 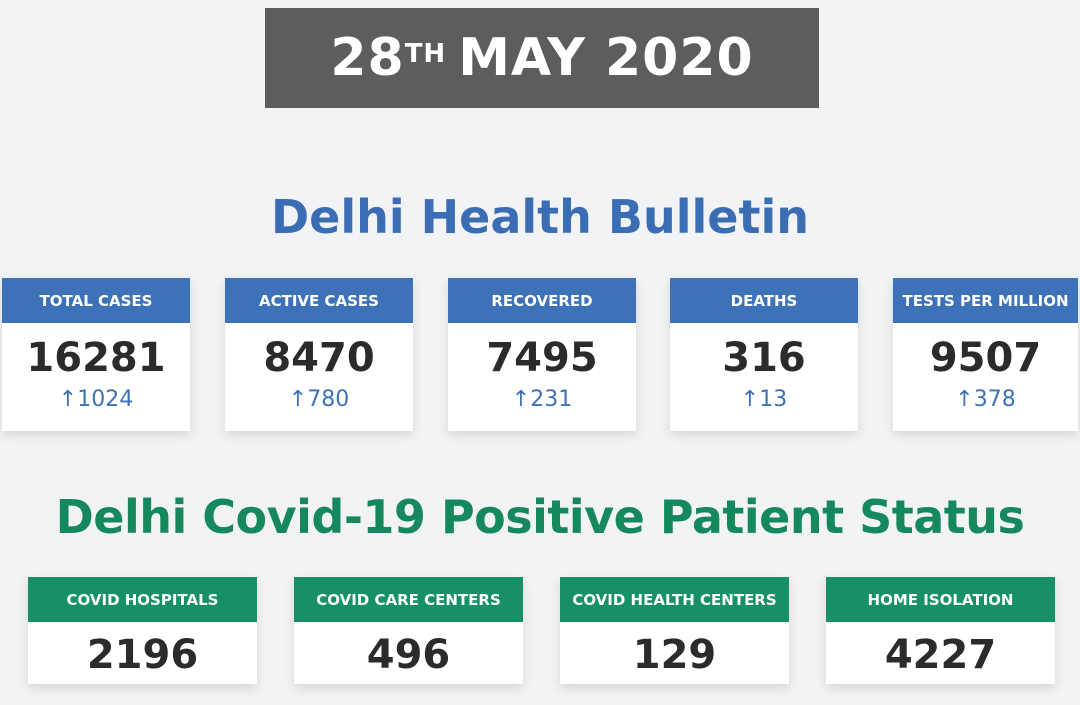 What do you see at coordinates (319, 399) in the screenshot?
I see `card-delta: ↑780` at bounding box center [319, 399].